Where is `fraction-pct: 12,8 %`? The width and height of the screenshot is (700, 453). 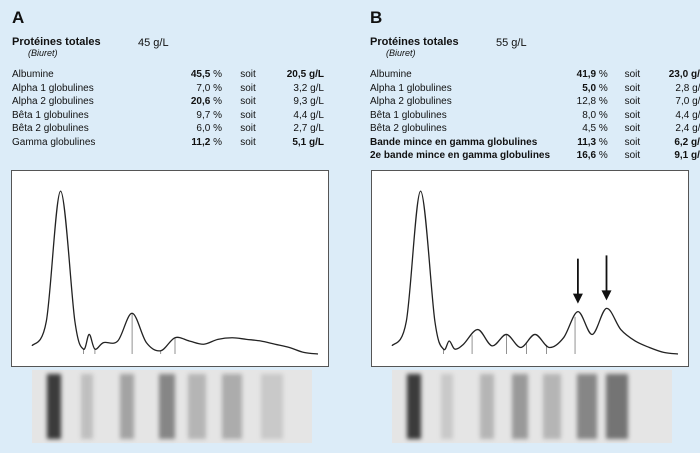 fraction-pct: 12,8 % is located at coordinates (579, 102).